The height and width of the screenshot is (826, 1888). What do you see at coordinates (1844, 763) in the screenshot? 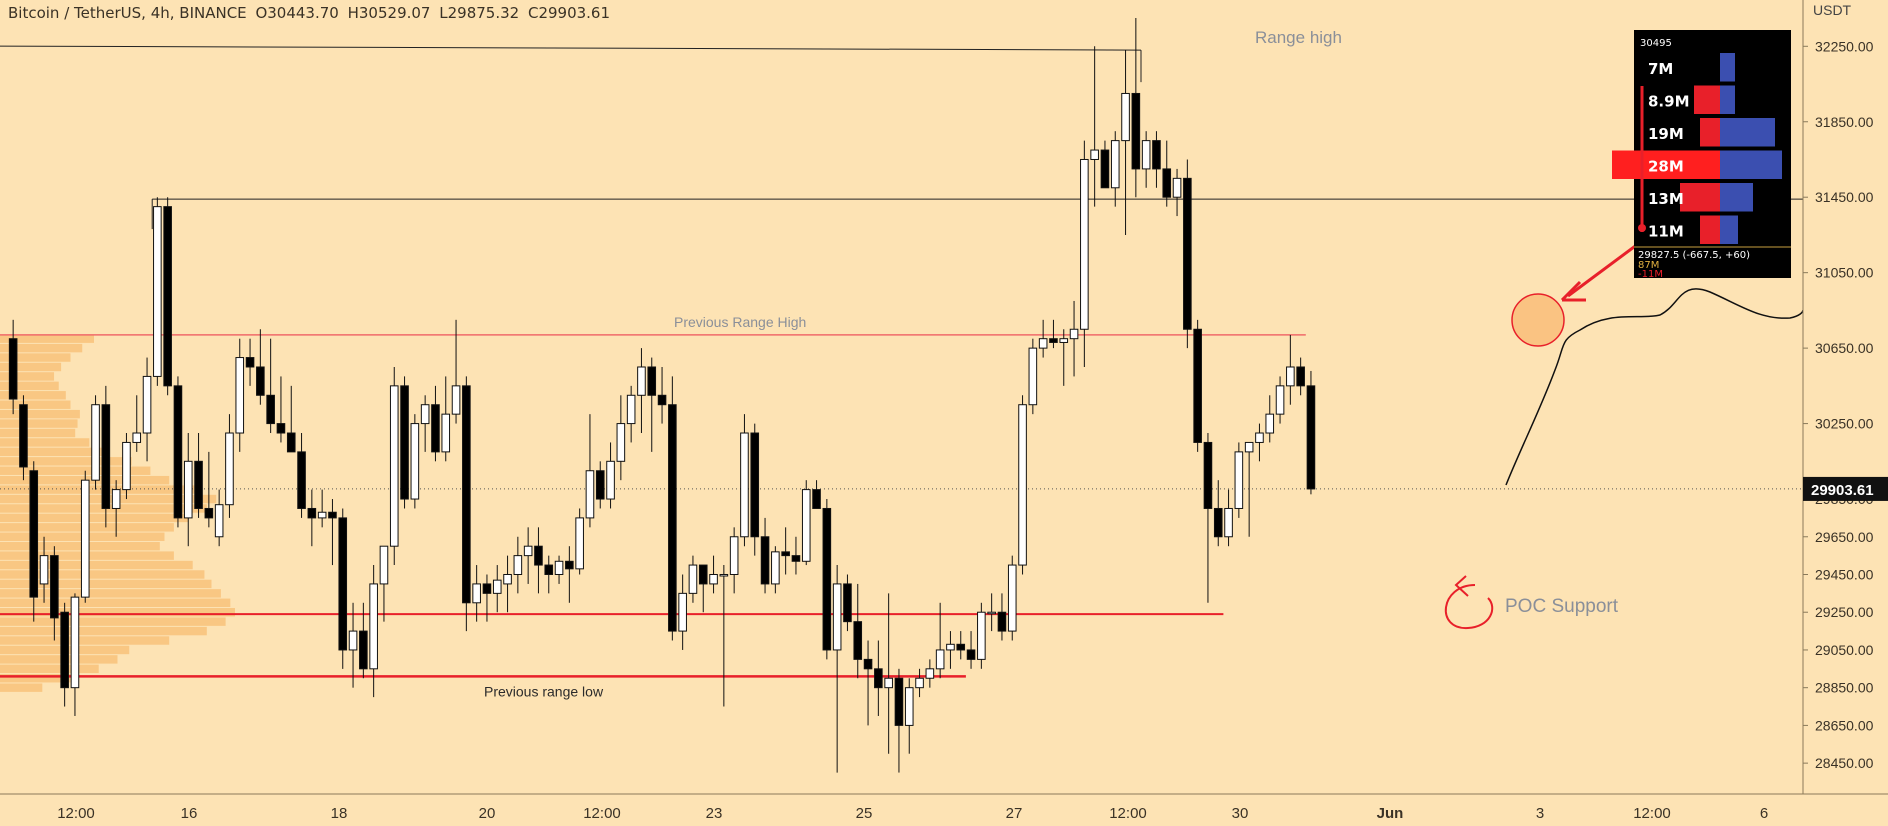
I see `price-tick-label: 28450.00` at bounding box center [1844, 763].